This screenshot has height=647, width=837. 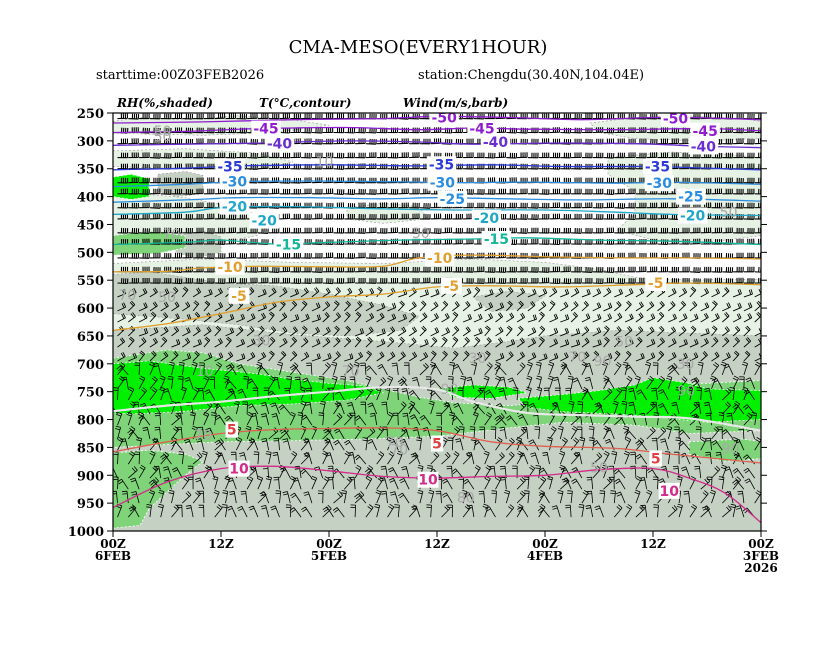 I want to click on rh-contour-label: 30, so click(x=685, y=365).